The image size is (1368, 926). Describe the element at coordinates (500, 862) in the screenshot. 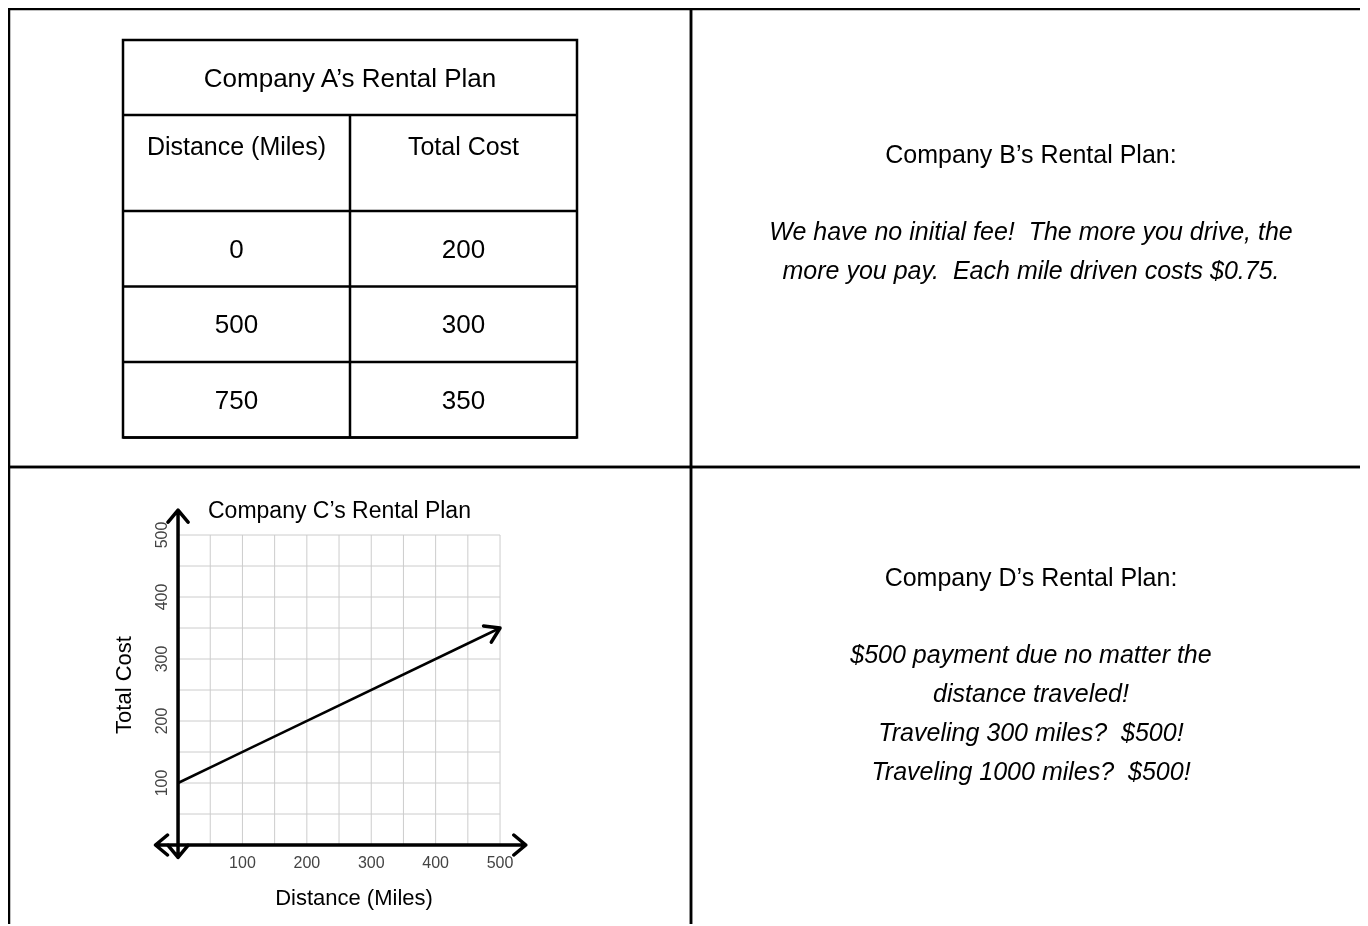

I see `x-tick-label: 500` at that location.